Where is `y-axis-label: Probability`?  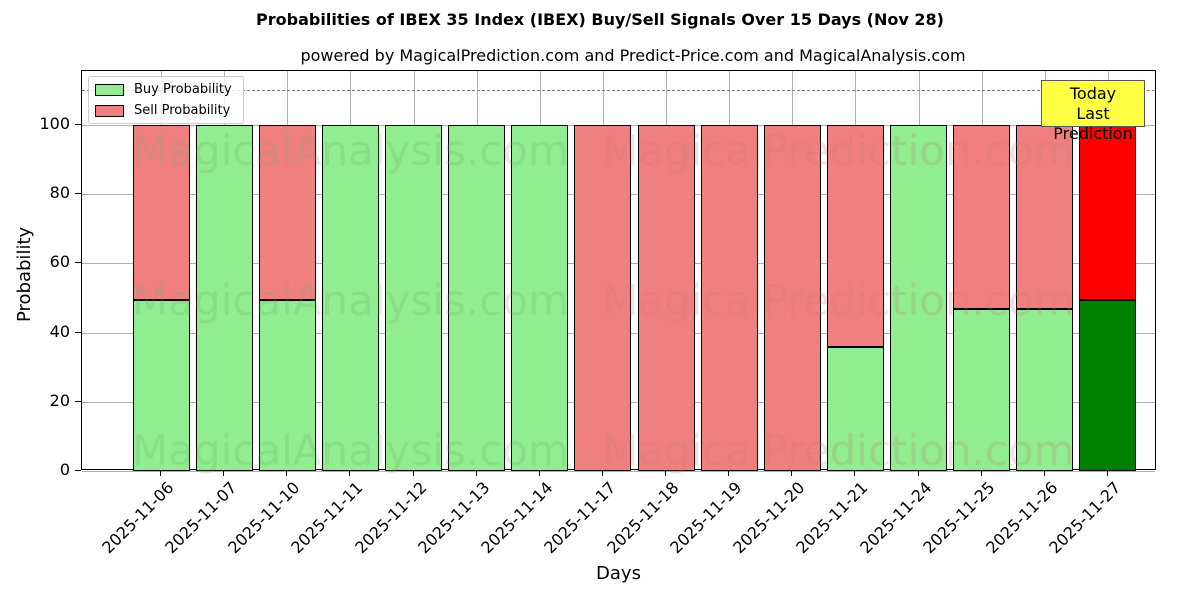
y-axis-label: Probability is located at coordinates (24, 274).